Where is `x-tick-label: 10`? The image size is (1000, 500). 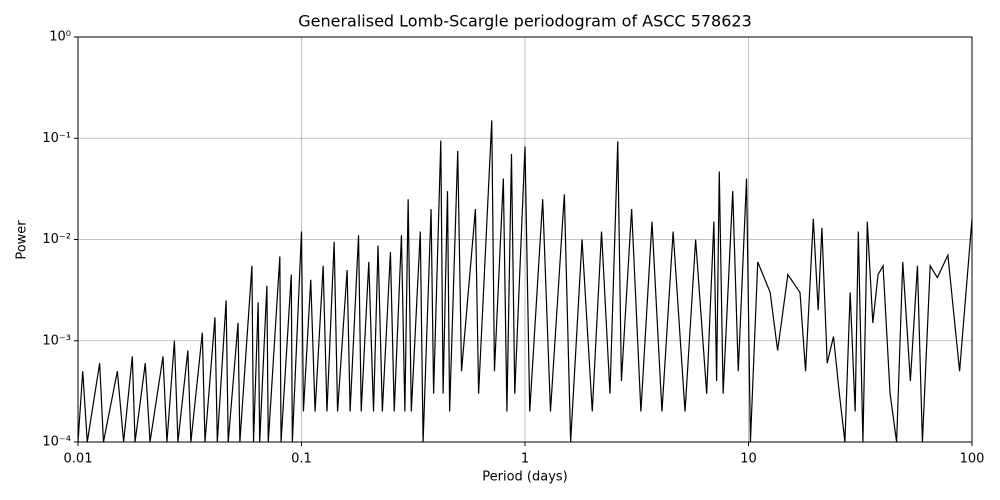 x-tick-label: 10 is located at coordinates (748, 459).